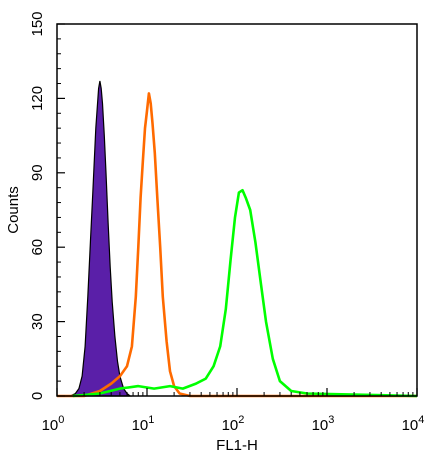 The image size is (448, 456). Describe the element at coordinates (237, 445) in the screenshot. I see `x-axis-label: FL1-H` at that location.